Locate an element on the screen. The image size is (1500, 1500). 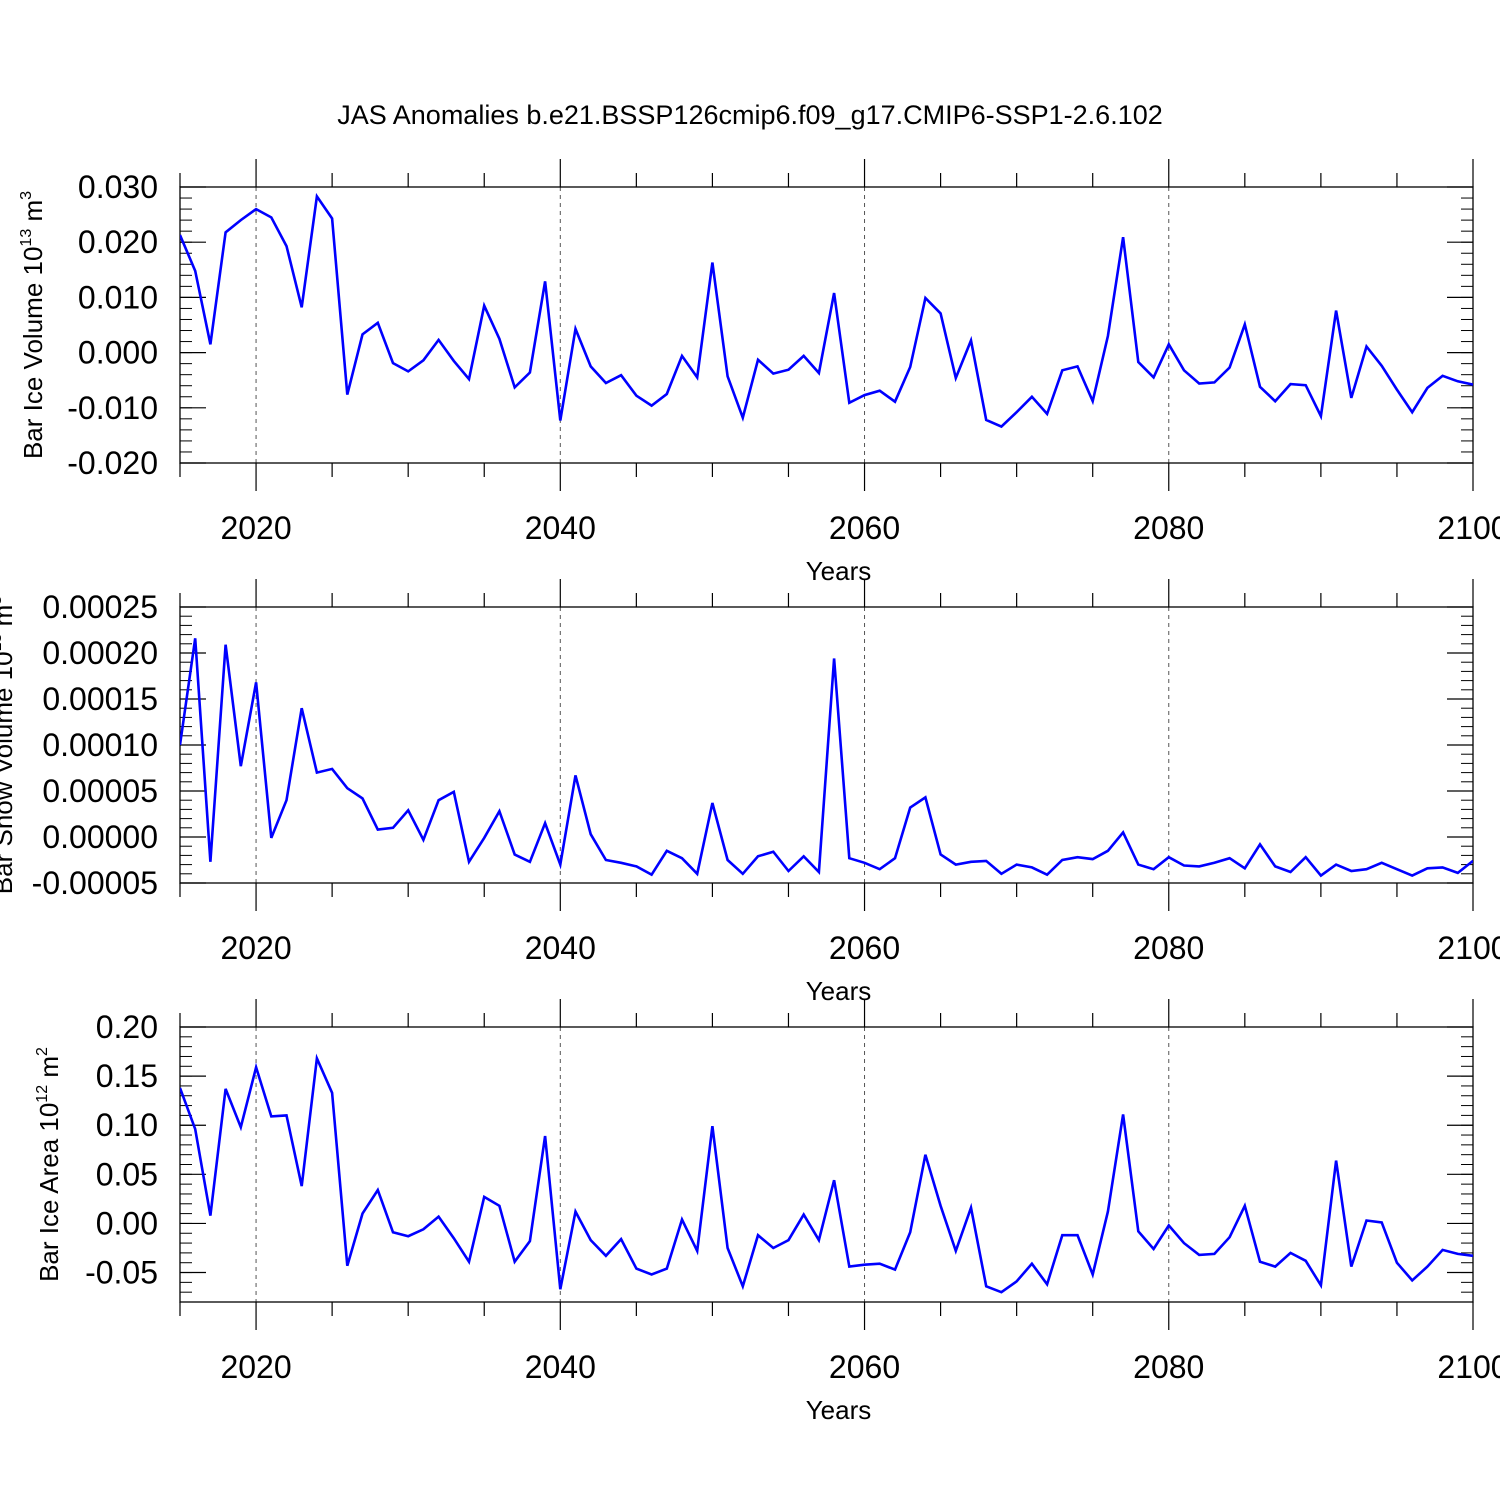
y-tick-label: -0.020 is located at coordinates (112, 463).